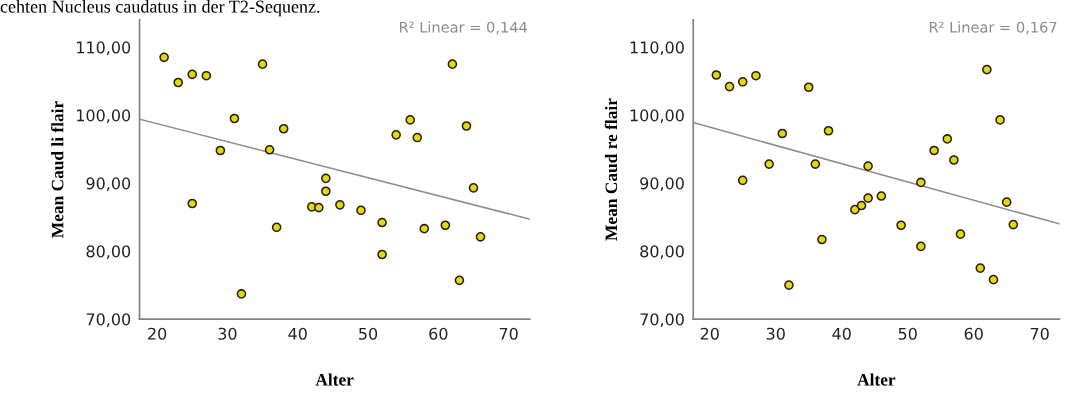 The width and height of the screenshot is (1090, 407). I want to click on annotation: R² Linear = 0,144, so click(463, 28).